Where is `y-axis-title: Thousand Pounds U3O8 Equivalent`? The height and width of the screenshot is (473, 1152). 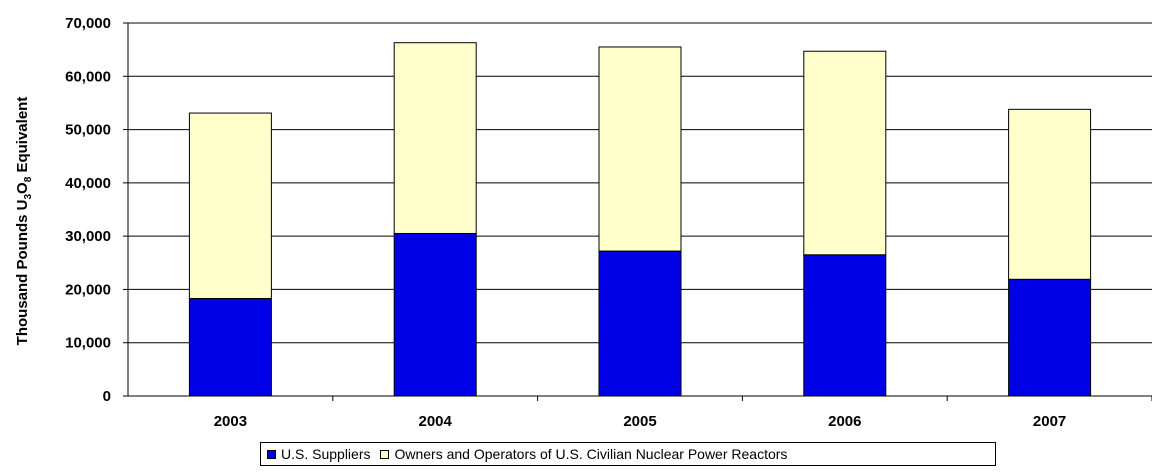 y-axis-title: Thousand Pounds U3O8 Equivalent is located at coordinates (24, 221).